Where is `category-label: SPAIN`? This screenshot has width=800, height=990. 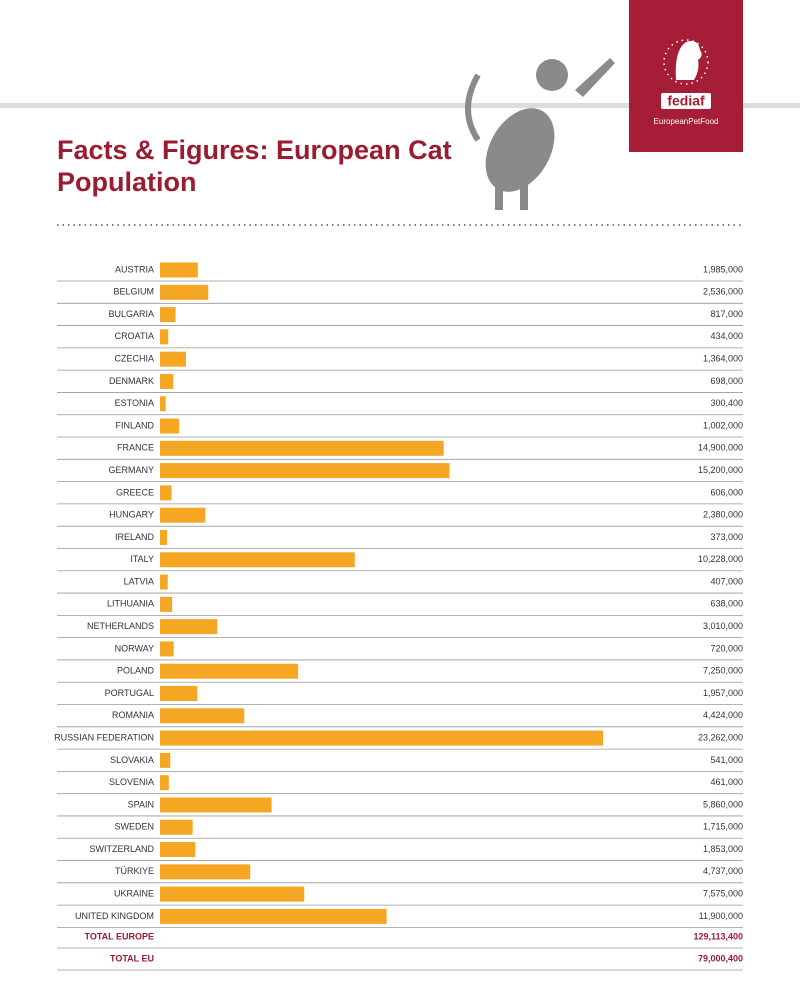
category-label: SPAIN is located at coordinates (141, 804).